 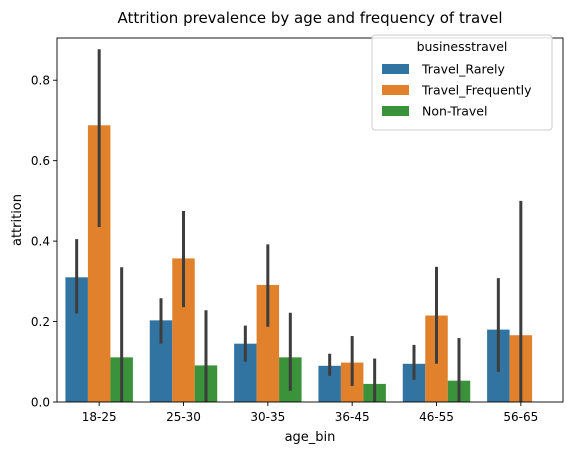 I want to click on x-tick-label: 30-35, so click(x=267, y=417).